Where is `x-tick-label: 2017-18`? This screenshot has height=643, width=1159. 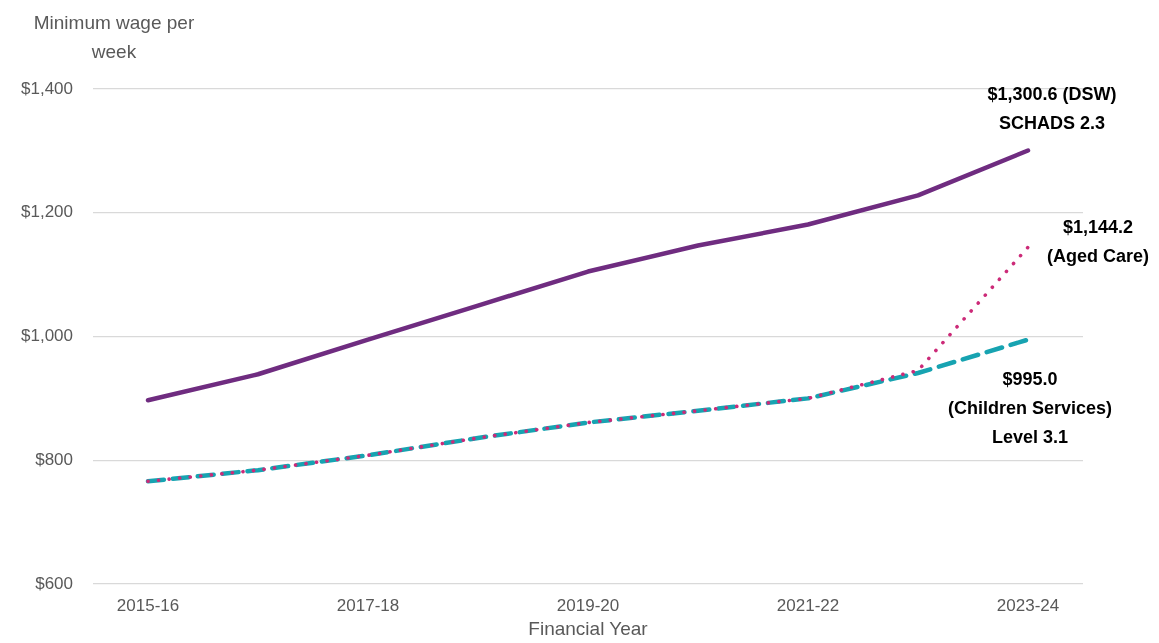
x-tick-label: 2017-18 is located at coordinates (368, 605).